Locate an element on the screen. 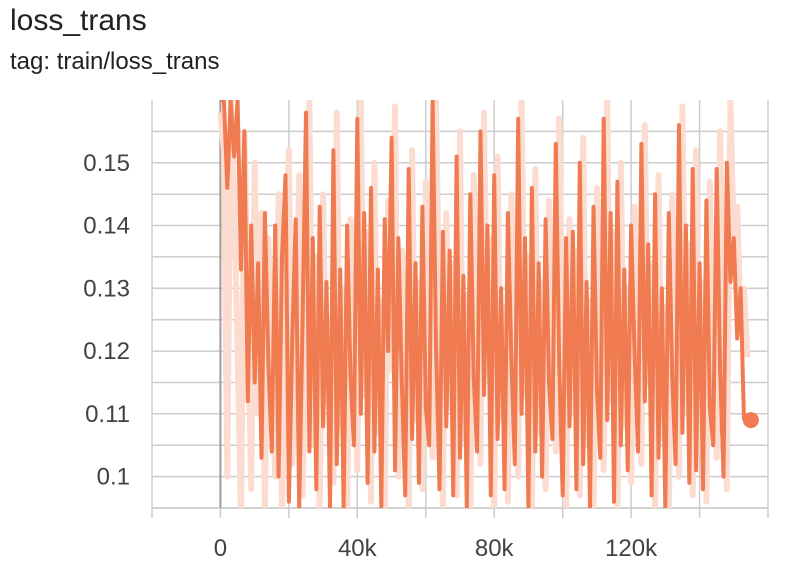  last-point-layer is located at coordinates (750, 420).